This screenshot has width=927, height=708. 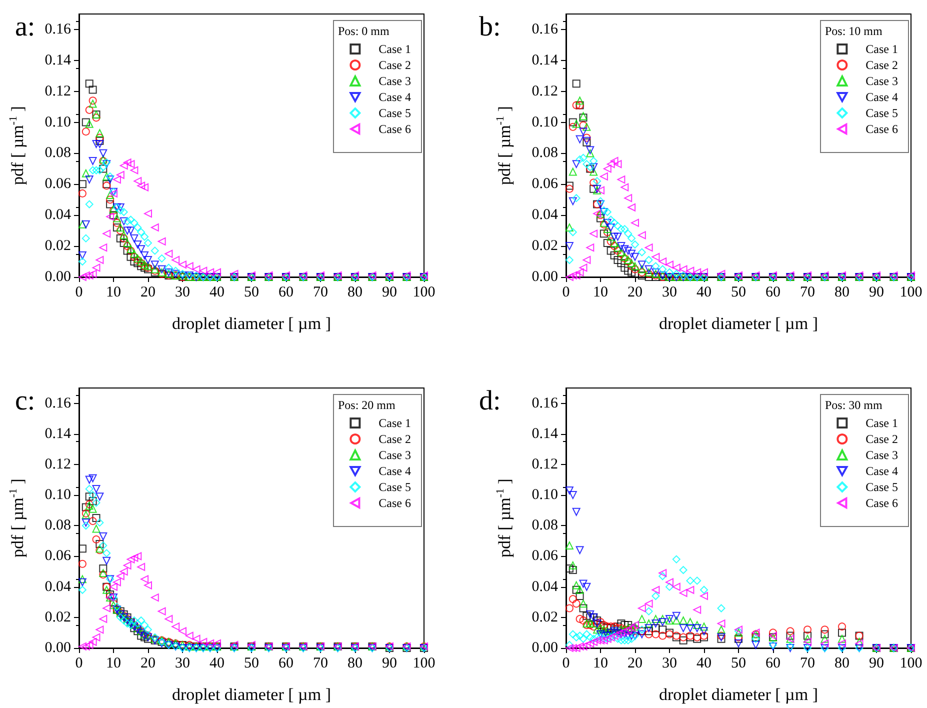 I want to click on legend-title: Pos: 20 mm, so click(x=367, y=405).